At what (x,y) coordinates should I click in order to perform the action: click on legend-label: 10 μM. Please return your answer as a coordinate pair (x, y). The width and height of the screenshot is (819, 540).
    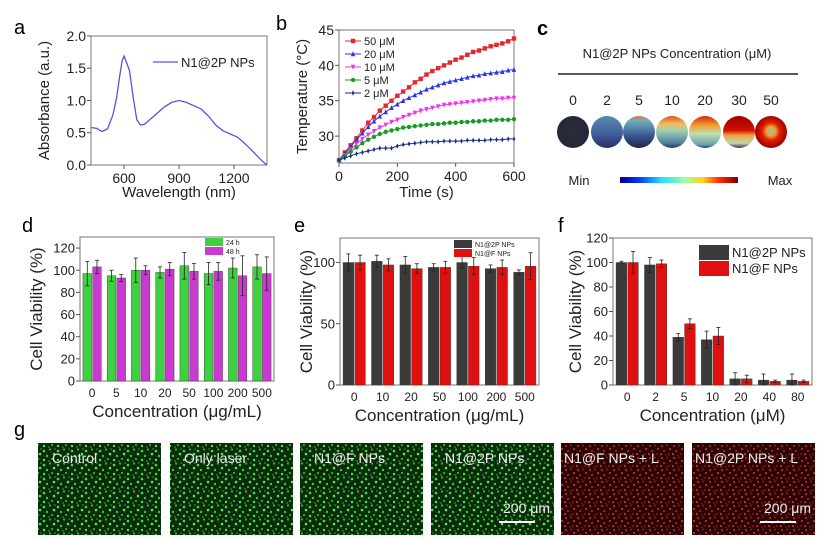
    Looking at the image, I should click on (379, 68).